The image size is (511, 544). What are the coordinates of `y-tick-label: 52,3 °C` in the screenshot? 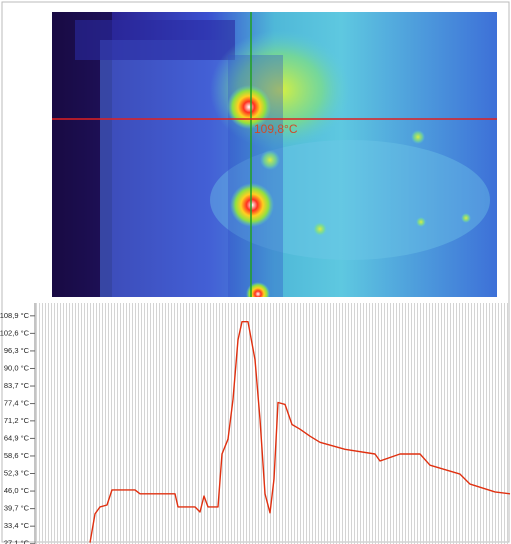 It's located at (17, 472).